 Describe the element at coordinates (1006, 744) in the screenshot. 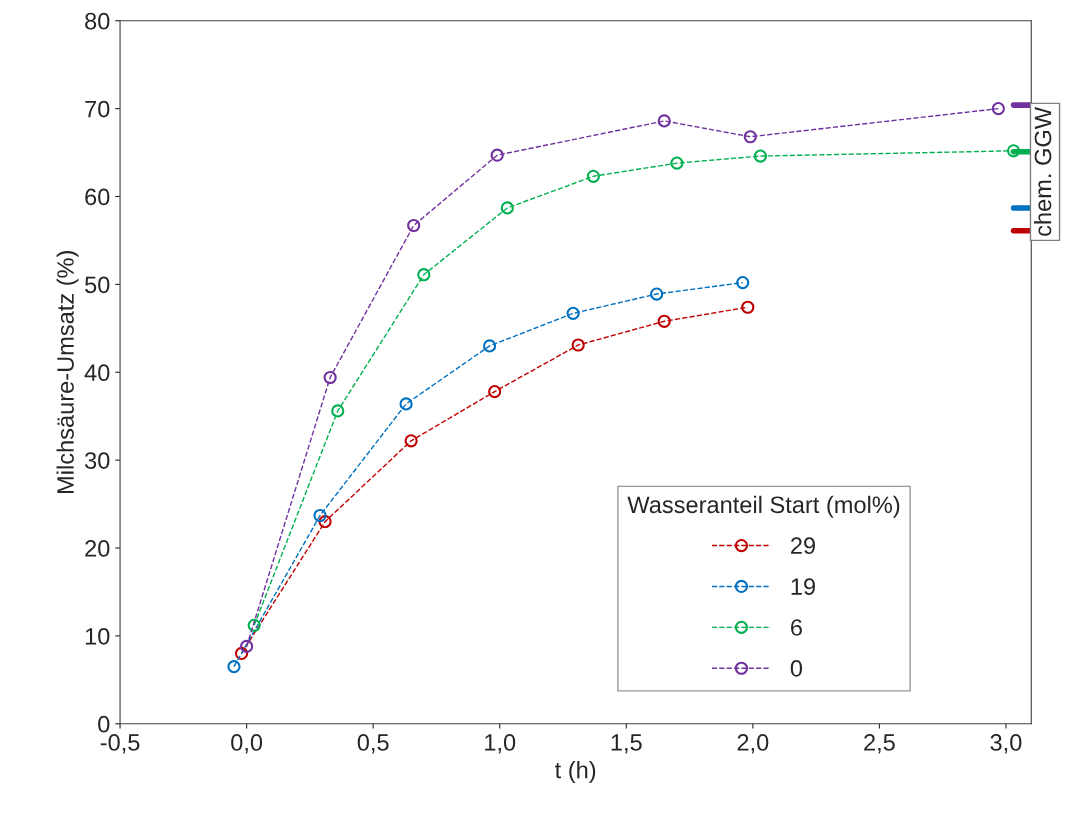

I see `x-tick-label: 3,0` at that location.